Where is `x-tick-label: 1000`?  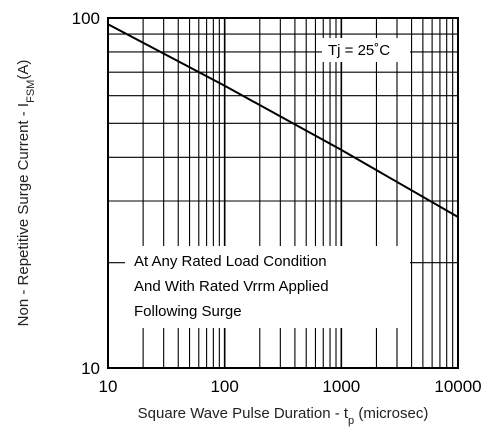 x-tick-label: 1000 is located at coordinates (341, 386).